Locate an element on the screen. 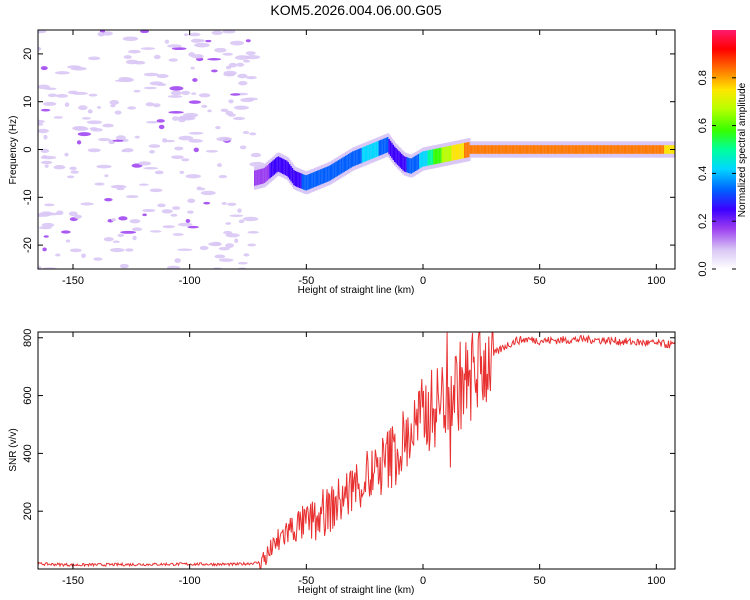 The height and width of the screenshot is (600, 750). colorbar-tick-label: 0.4 is located at coordinates (703, 173).